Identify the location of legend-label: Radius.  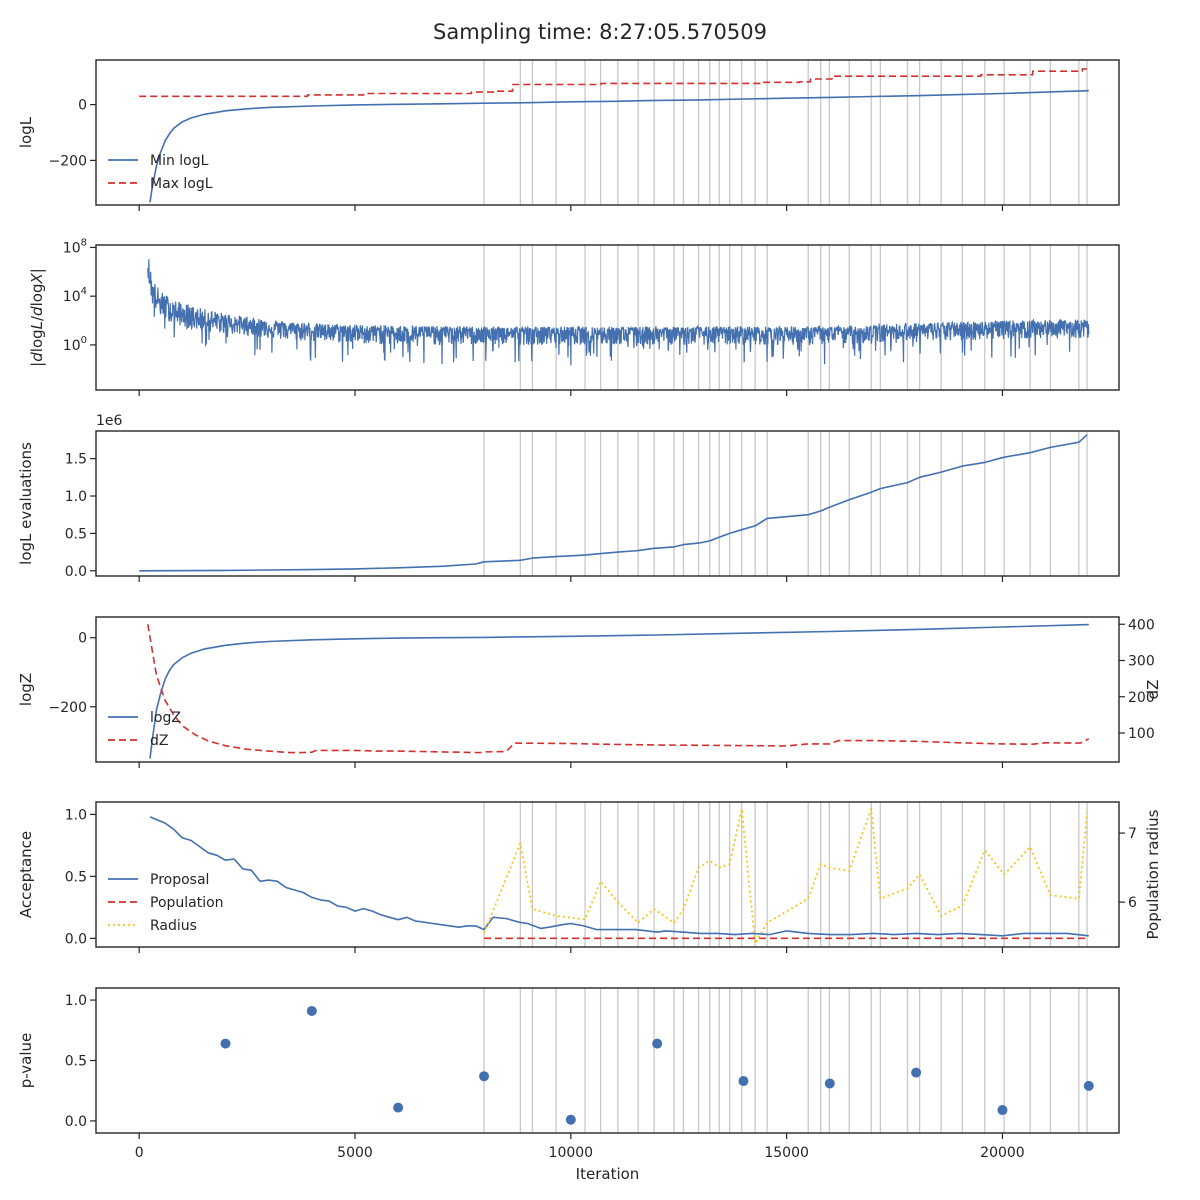
(173, 926).